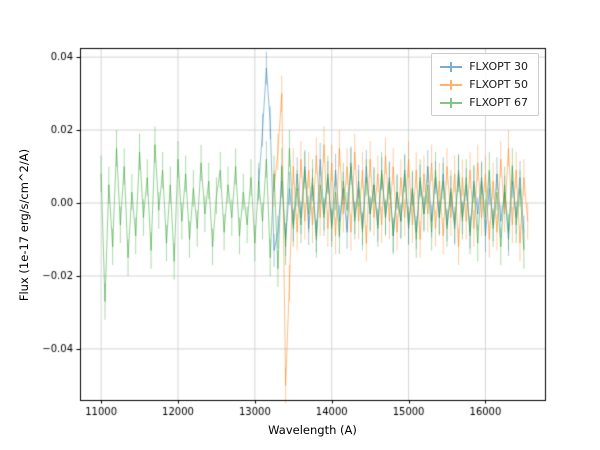 This screenshot has height=450, width=600. Describe the element at coordinates (451, 67) in the screenshot. I see `legend-line-flxopt-30-icon` at that location.